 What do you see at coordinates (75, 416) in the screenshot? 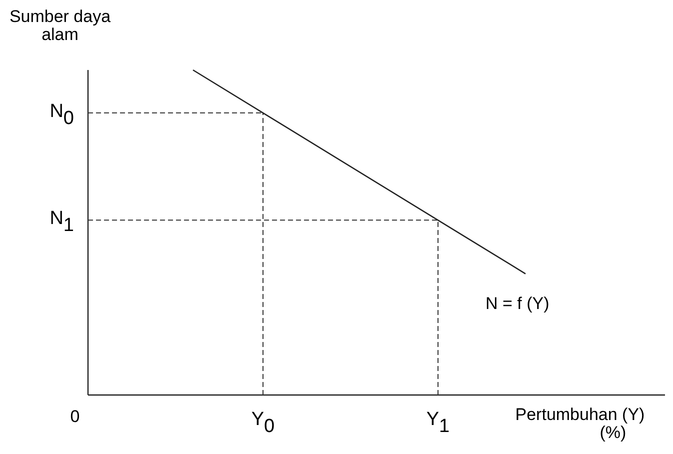
I see `text: 0` at bounding box center [75, 416].